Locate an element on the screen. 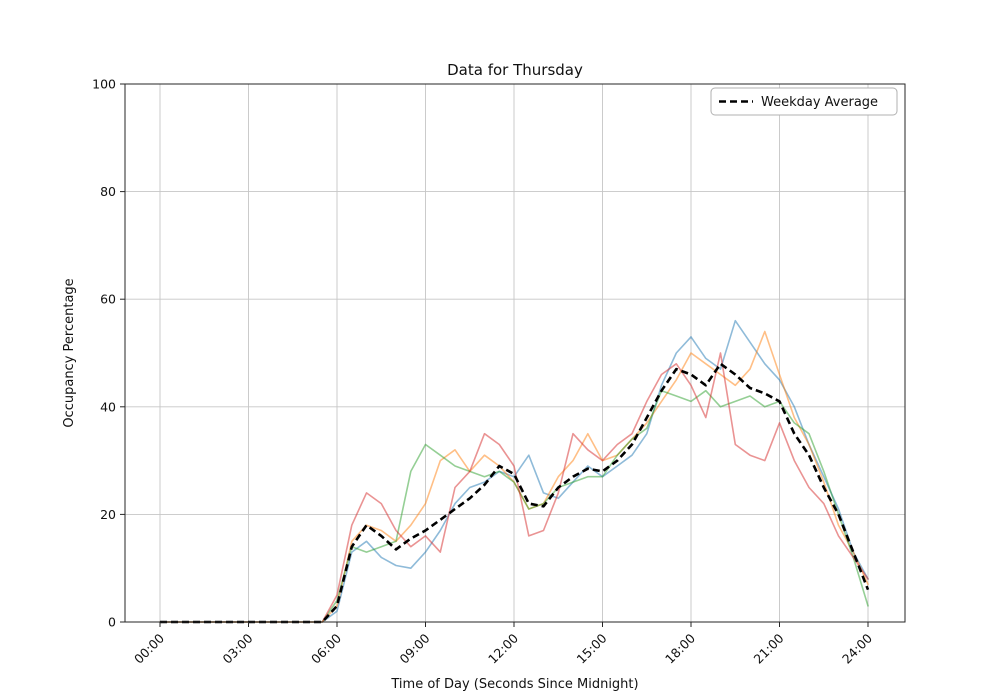 This screenshot has height=700, width=1000. chart-title: Data for Thursday is located at coordinates (515, 70).